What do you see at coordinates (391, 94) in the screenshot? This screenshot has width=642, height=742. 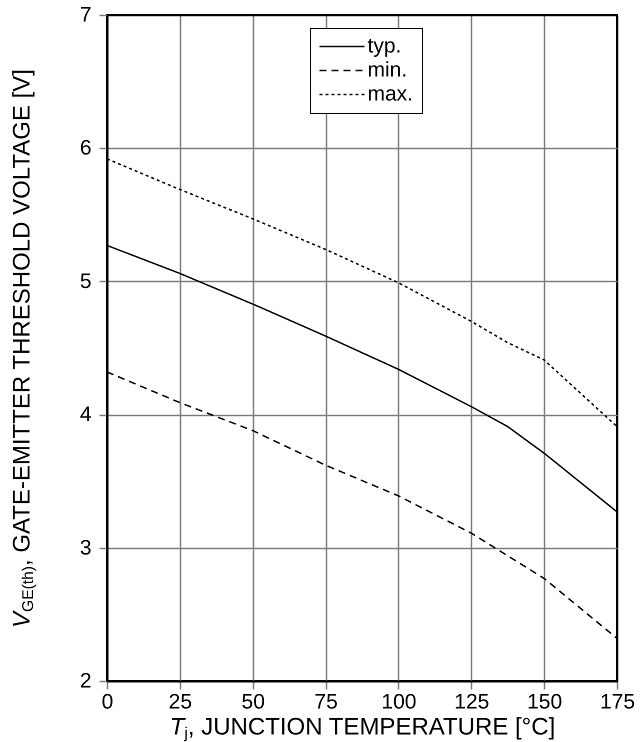 I see `legend-label: max.` at bounding box center [391, 94].